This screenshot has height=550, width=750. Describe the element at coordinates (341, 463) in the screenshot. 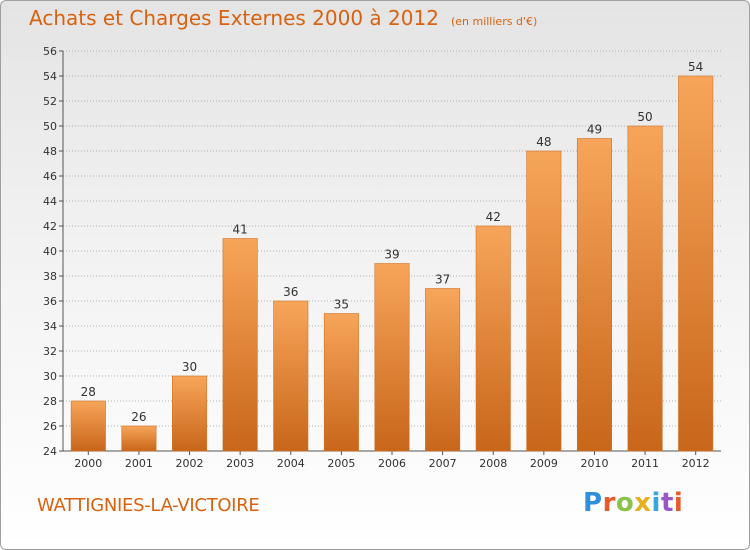

I see `x-tick-label: 2005` at that location.